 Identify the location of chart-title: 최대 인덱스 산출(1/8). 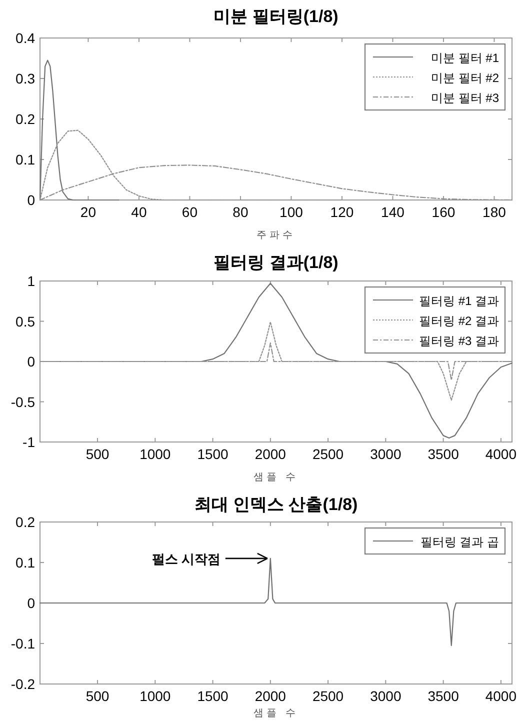
(276, 504).